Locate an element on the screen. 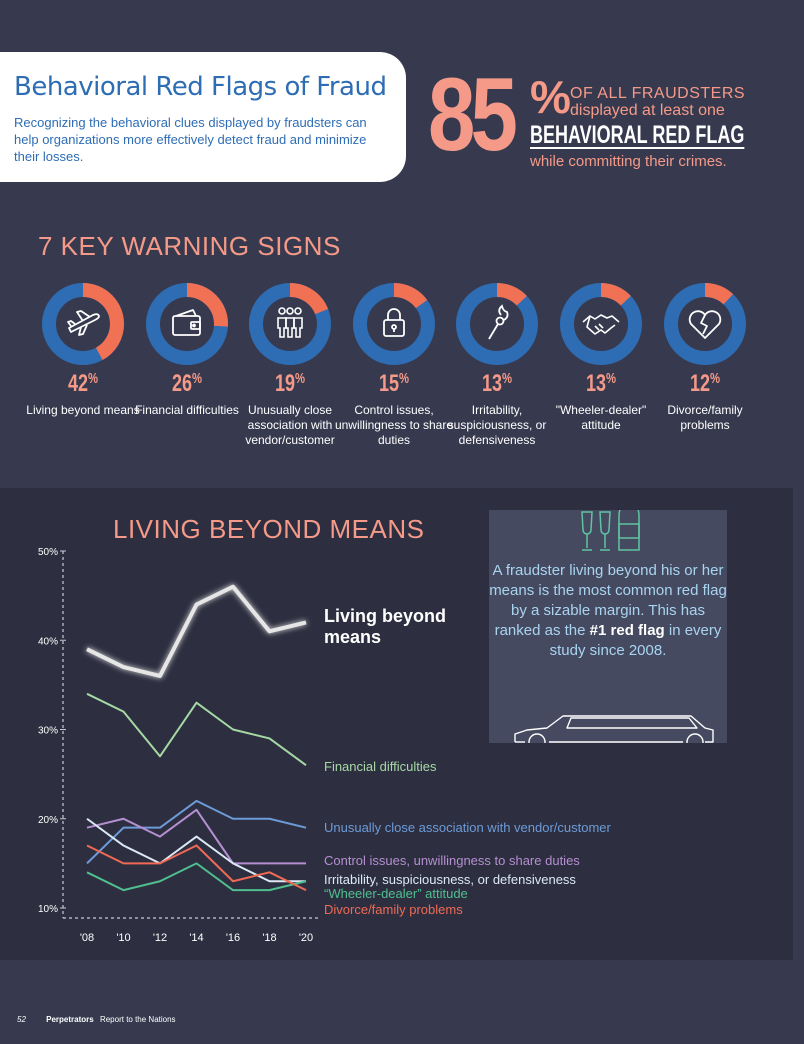  stat-line-3: BEHAVIORAL RED FLAG is located at coordinates (637, 135).